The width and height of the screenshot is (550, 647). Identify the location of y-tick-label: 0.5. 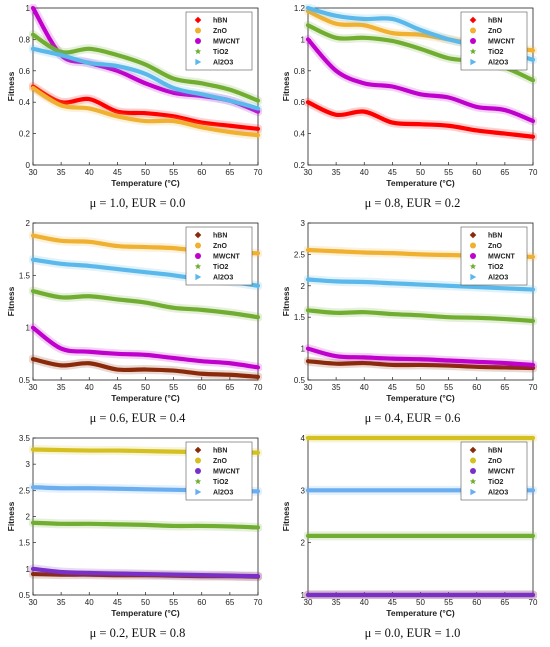
(25, 380).